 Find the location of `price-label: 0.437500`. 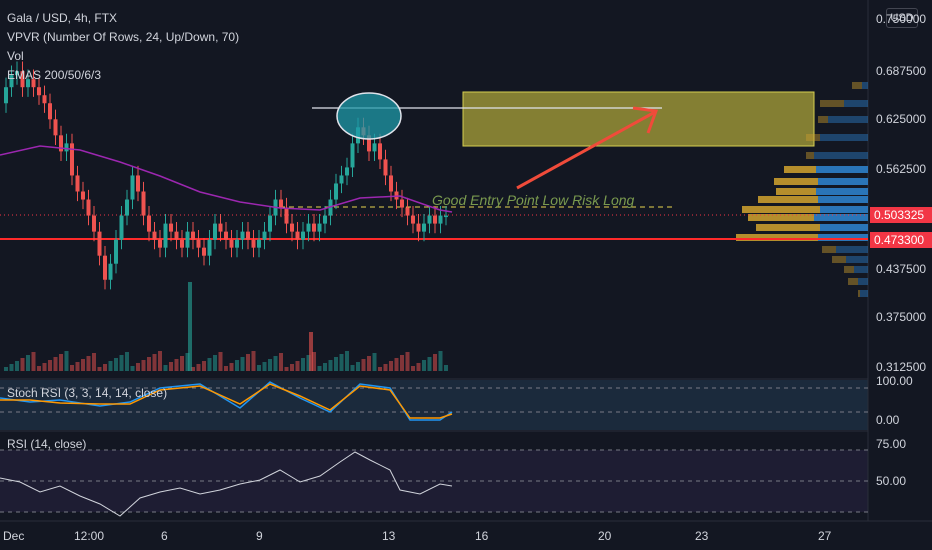

price-label: 0.437500 is located at coordinates (901, 269).